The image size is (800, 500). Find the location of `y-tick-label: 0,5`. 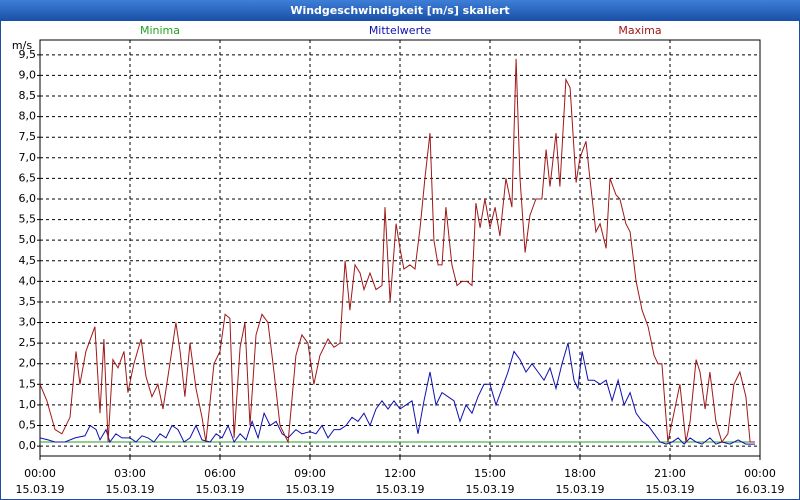

y-tick-label: 0,5 is located at coordinates (28, 425).